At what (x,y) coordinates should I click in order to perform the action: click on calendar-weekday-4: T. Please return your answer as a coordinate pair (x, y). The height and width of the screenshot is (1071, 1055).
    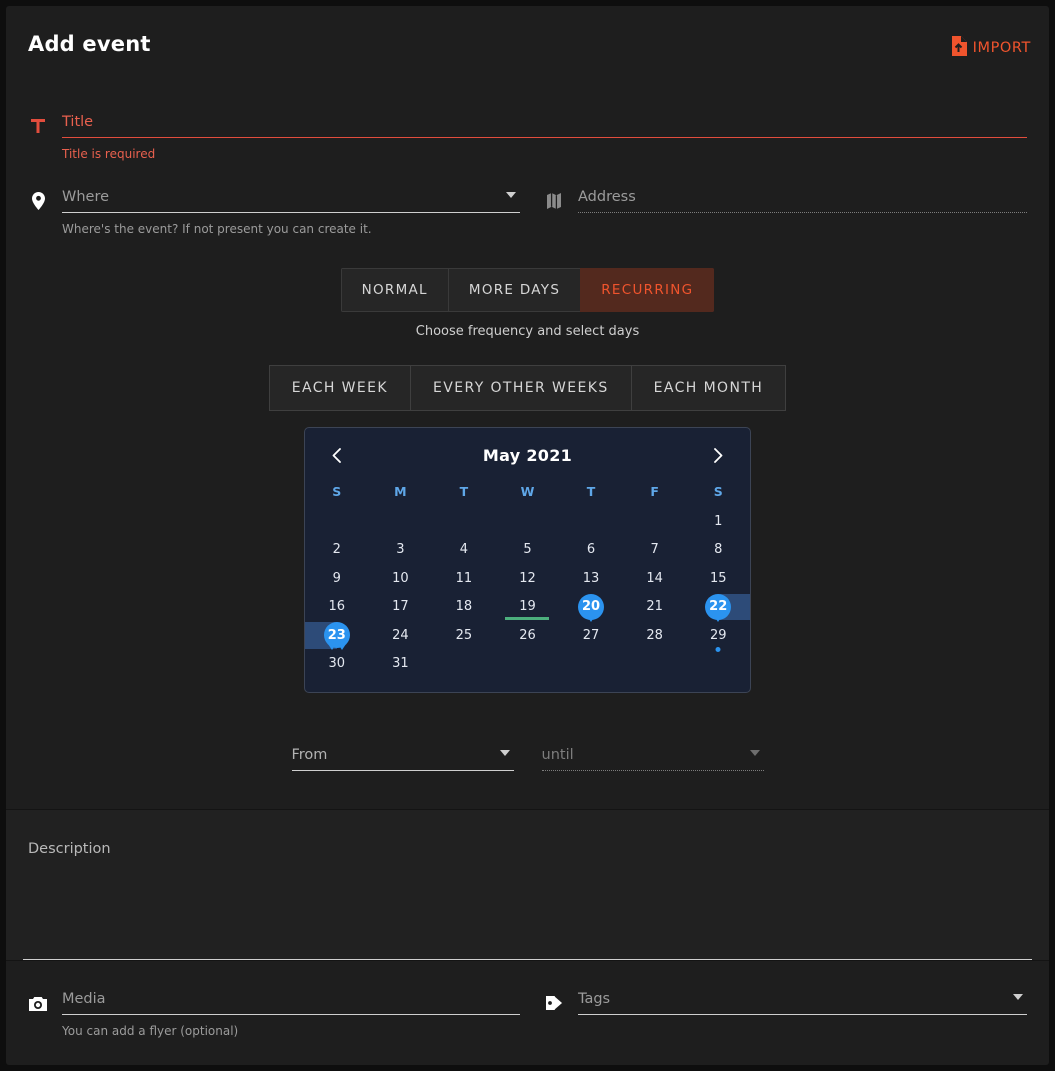
    Looking at the image, I should click on (591, 491).